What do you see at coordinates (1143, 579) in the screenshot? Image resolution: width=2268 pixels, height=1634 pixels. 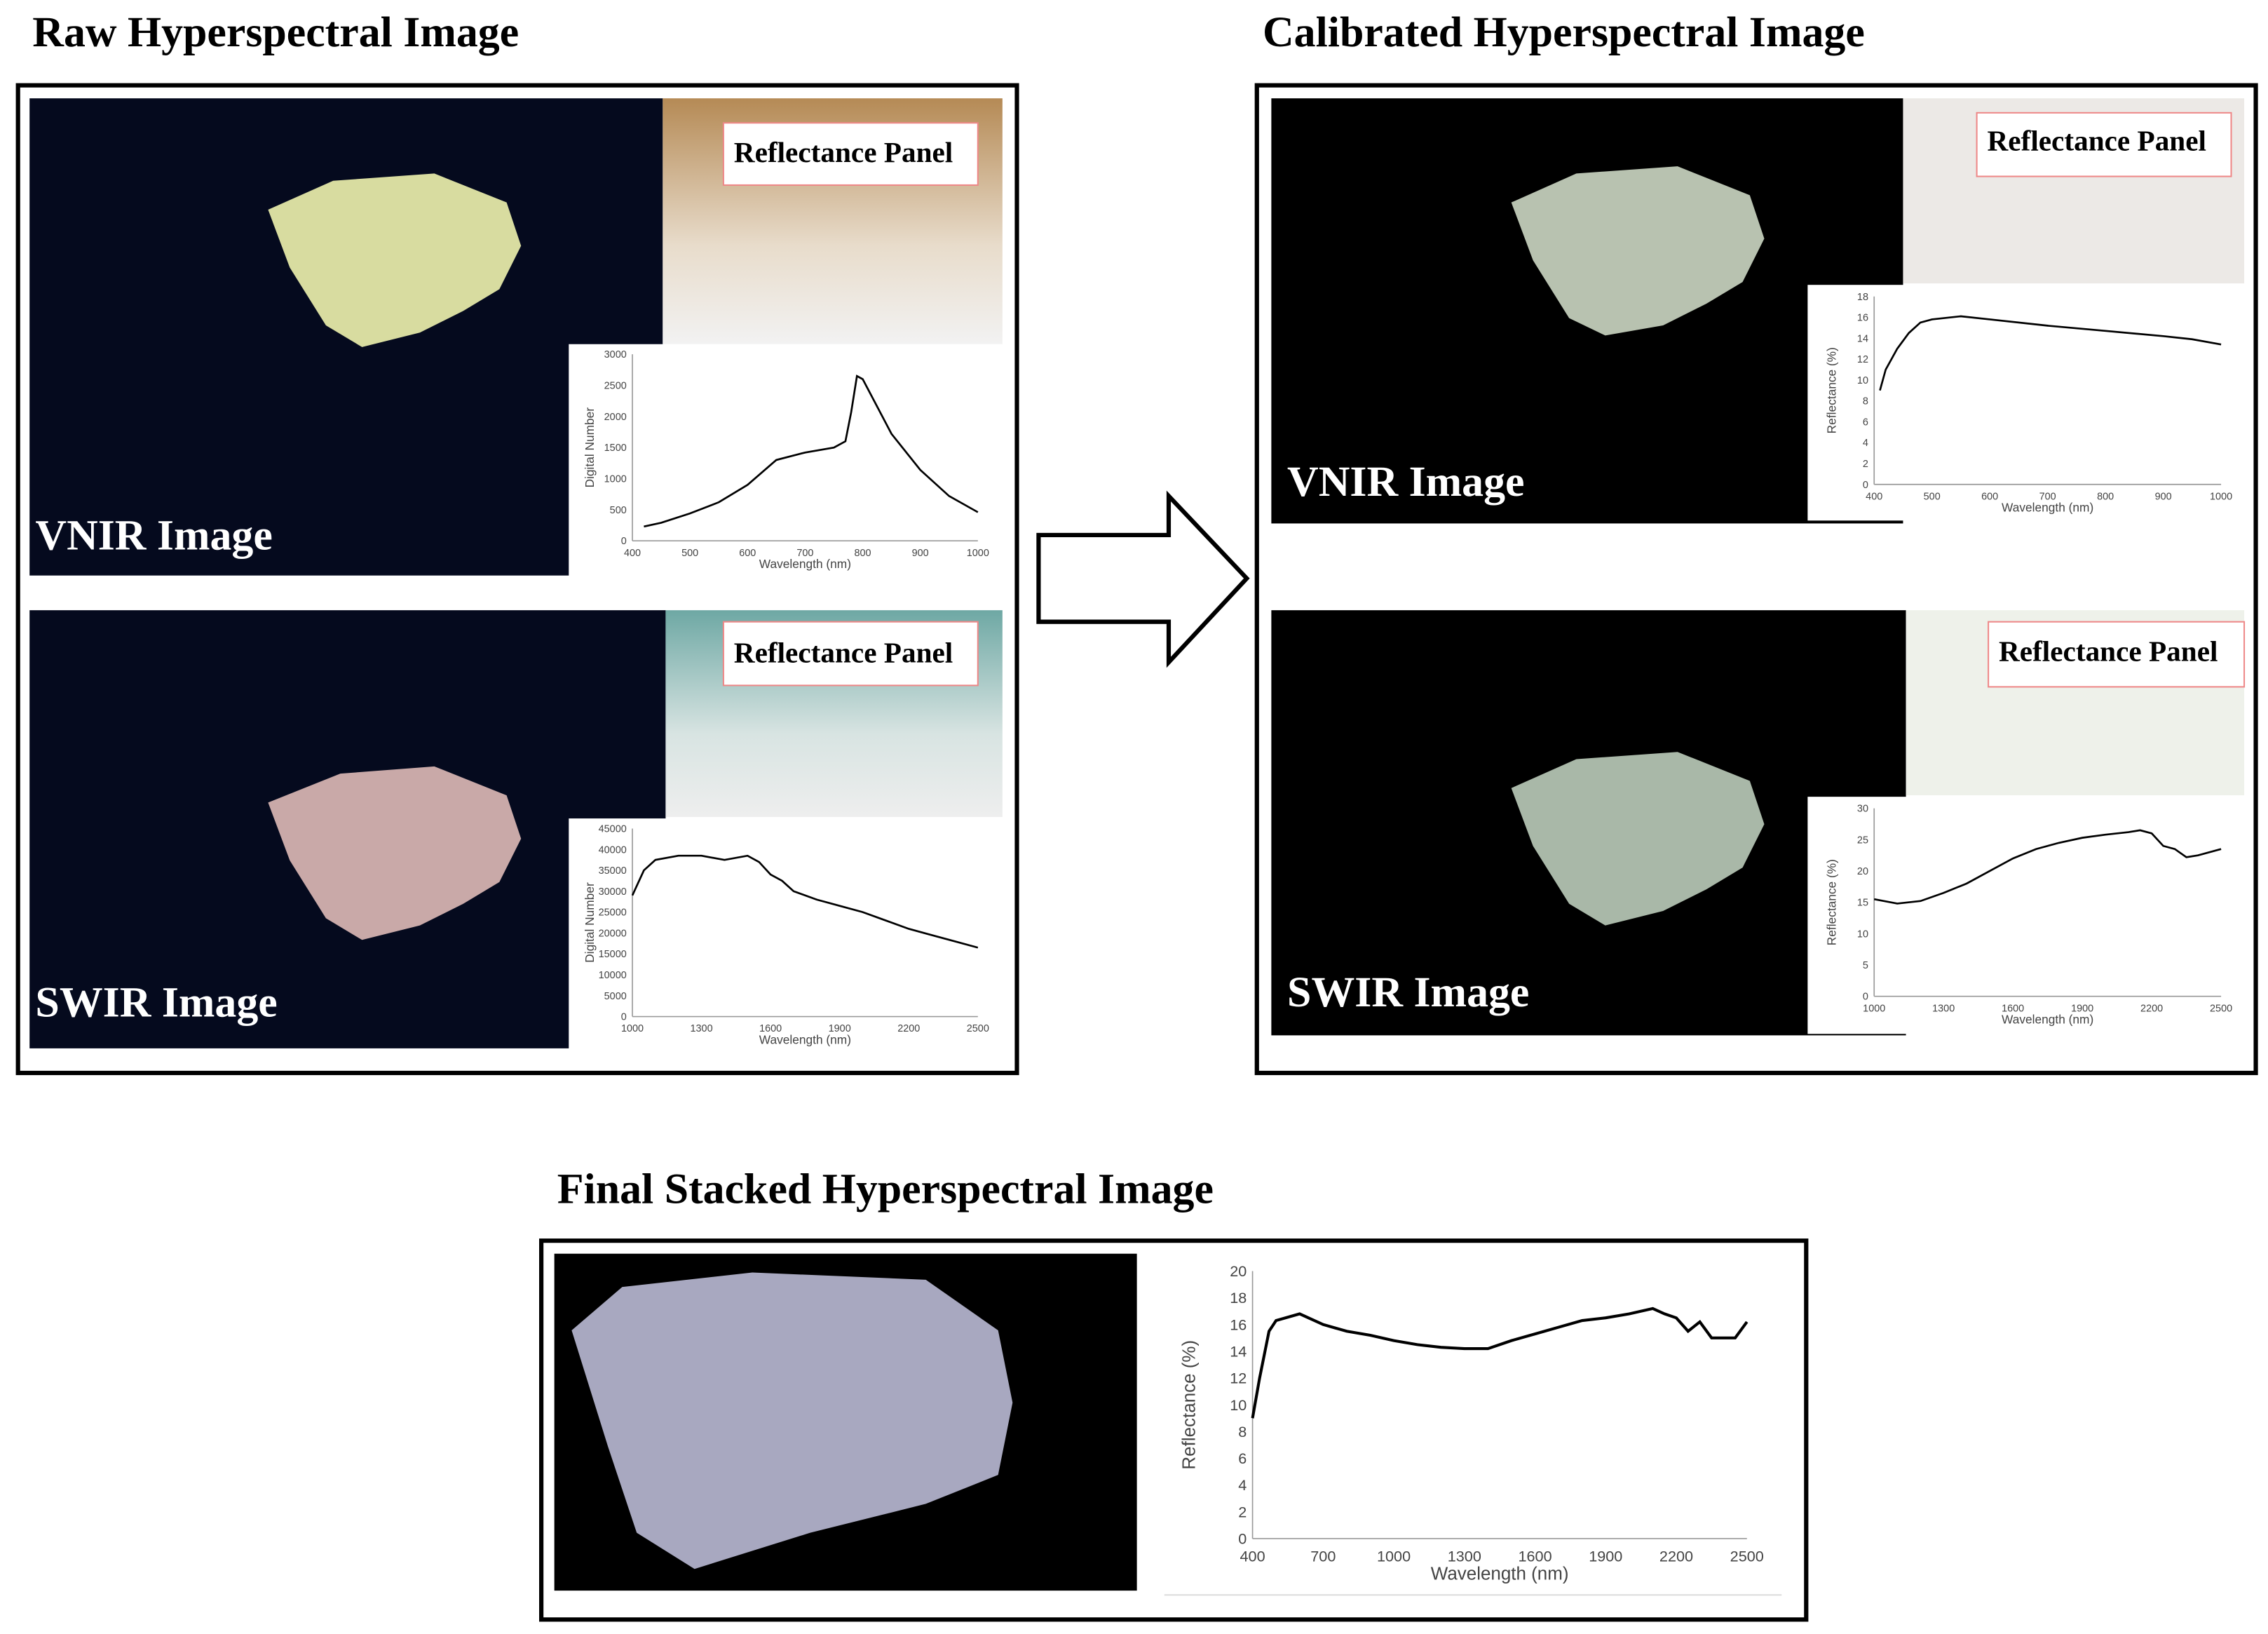 I see `arrow` at bounding box center [1143, 579].